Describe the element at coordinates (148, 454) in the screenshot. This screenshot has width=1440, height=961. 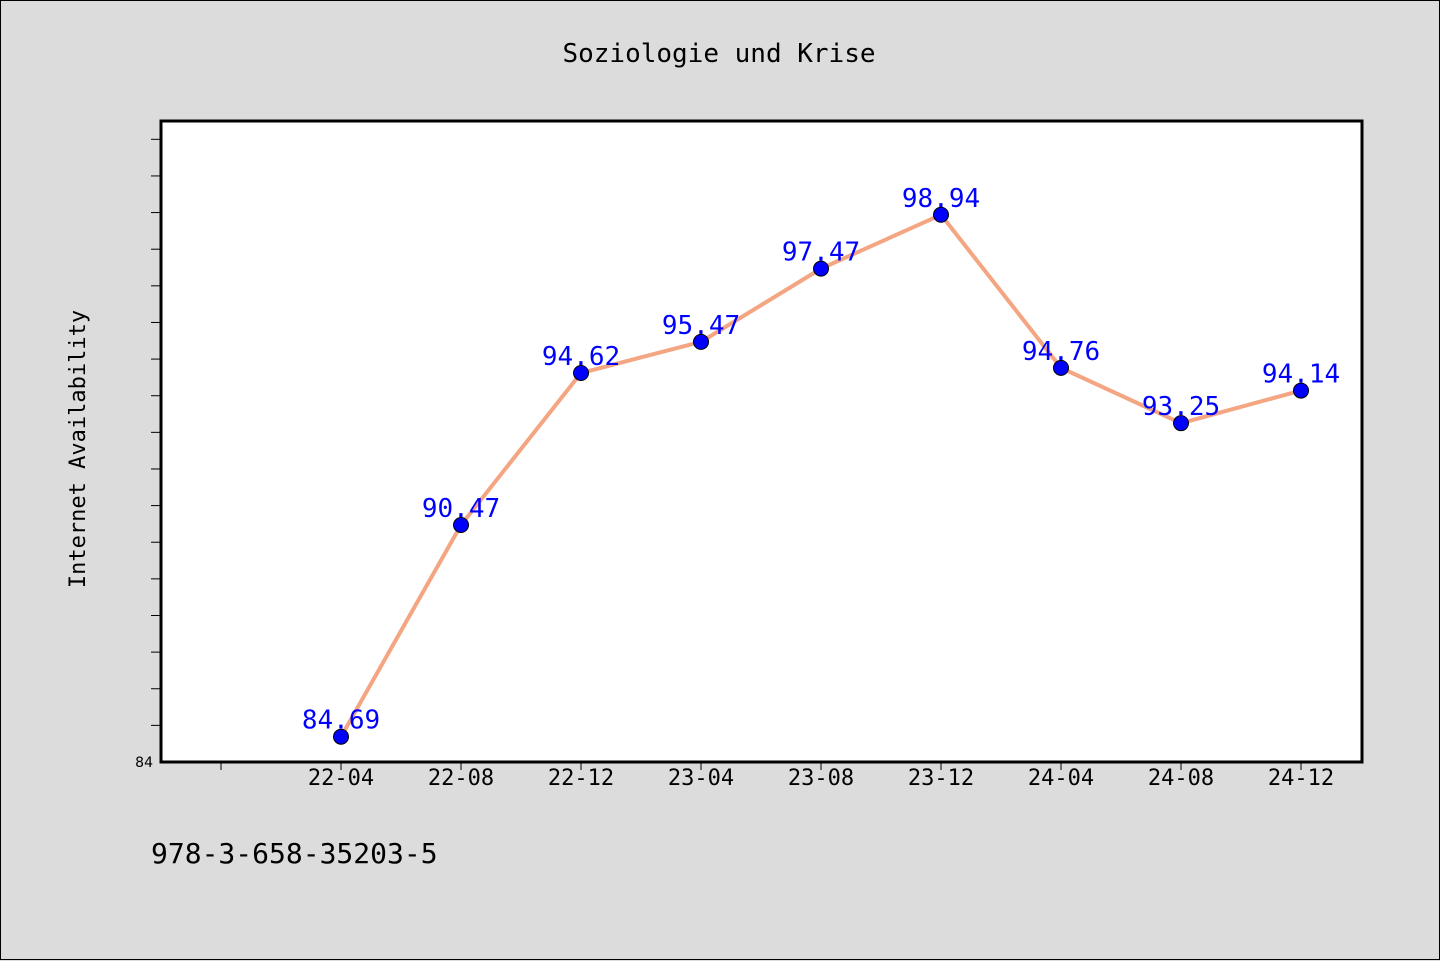
I see `y-axis-ticks: 84` at that location.